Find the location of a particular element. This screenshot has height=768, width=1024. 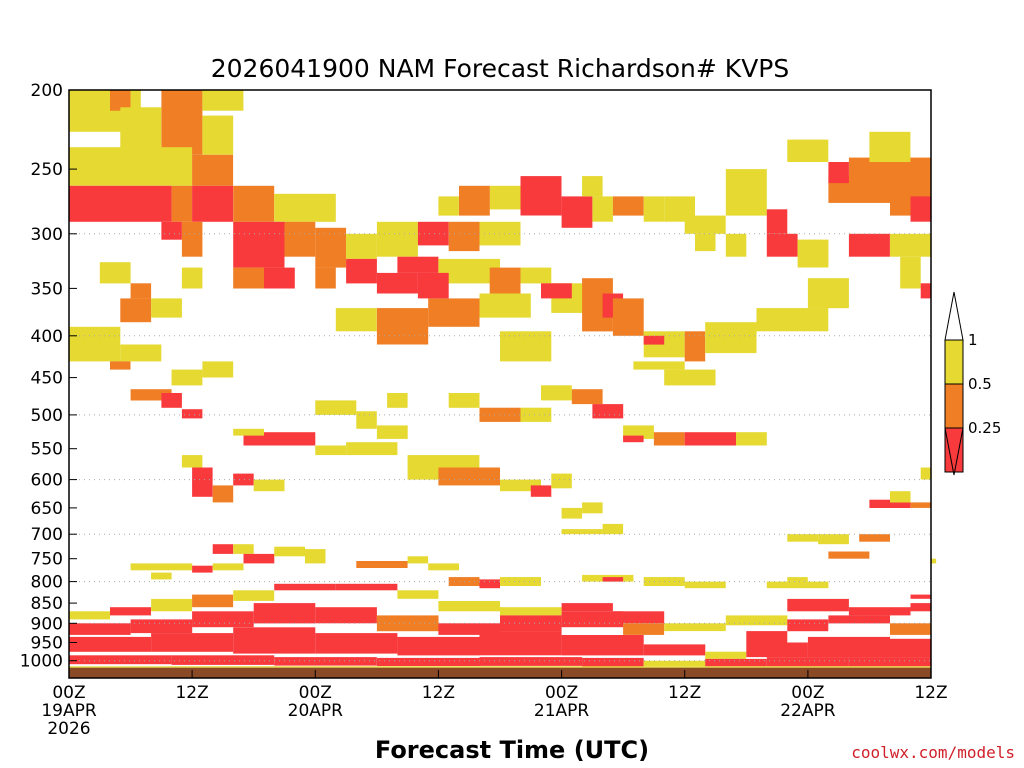

credit-text: coolwx.com/models is located at coordinates (933, 752).